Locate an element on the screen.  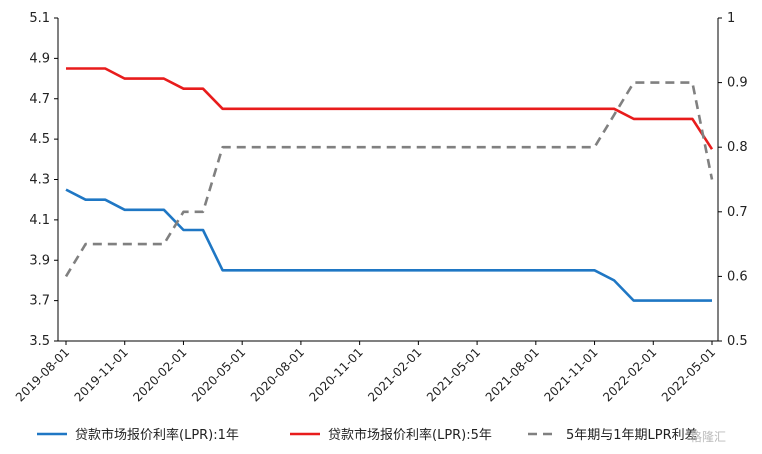
x-tick-label: 2022-05-01 is located at coordinates (688, 374).